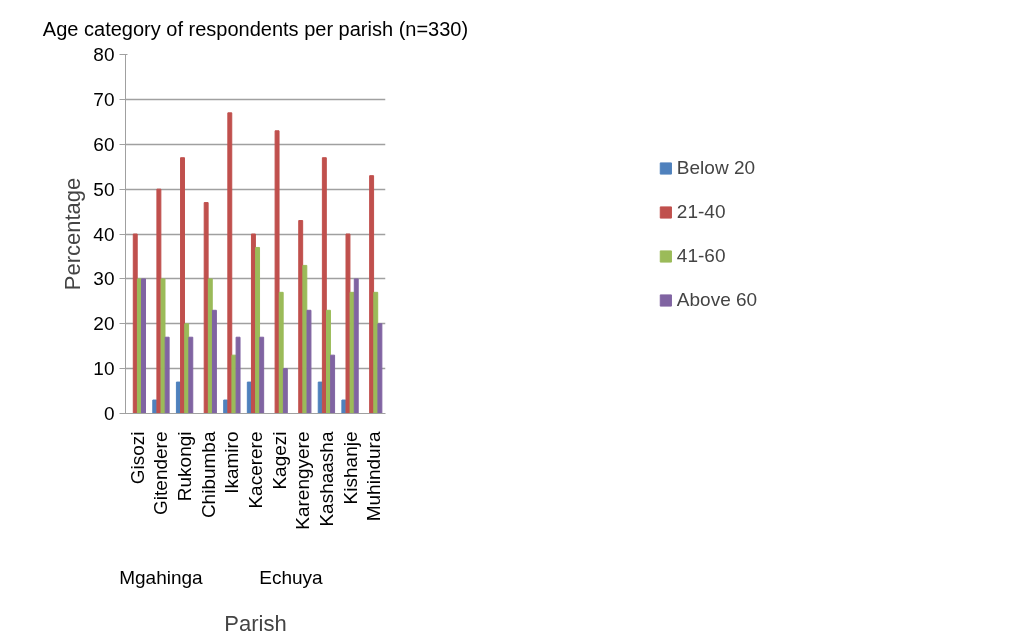 Image resolution: width=1034 pixels, height=642 pixels. Describe the element at coordinates (716, 167) in the screenshot. I see `legend-label: Below 20` at that location.